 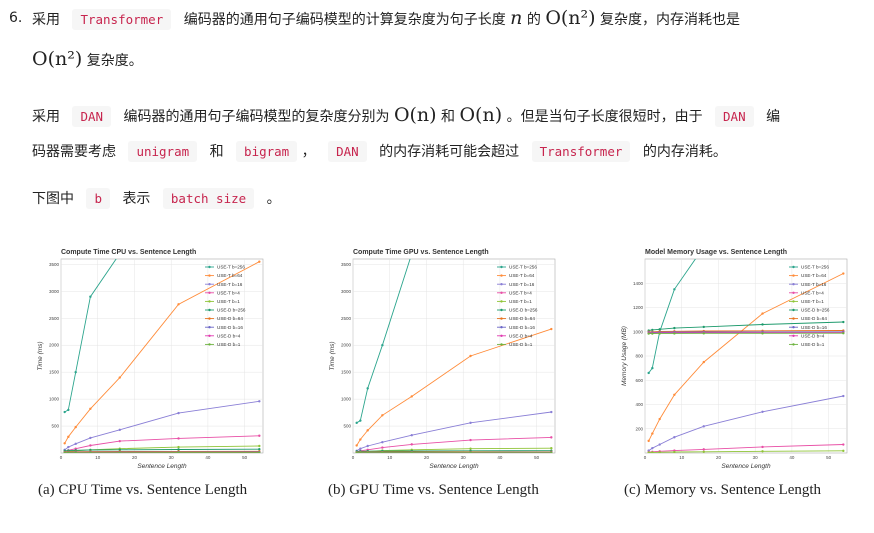 What do you see at coordinates (245, 457) in the screenshot?
I see `x-tick-label: 50` at bounding box center [245, 457].